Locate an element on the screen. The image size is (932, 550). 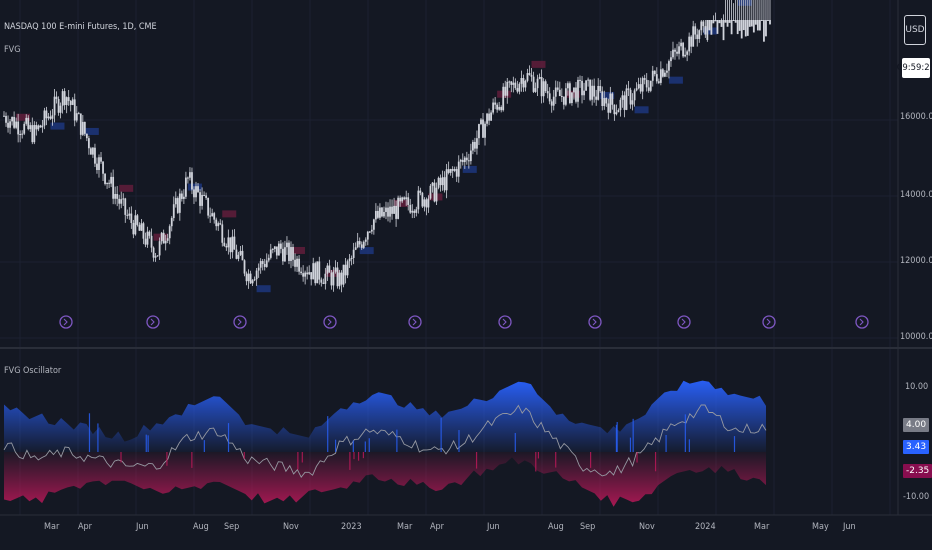
time-axis-label: Jun is located at coordinates (849, 527).